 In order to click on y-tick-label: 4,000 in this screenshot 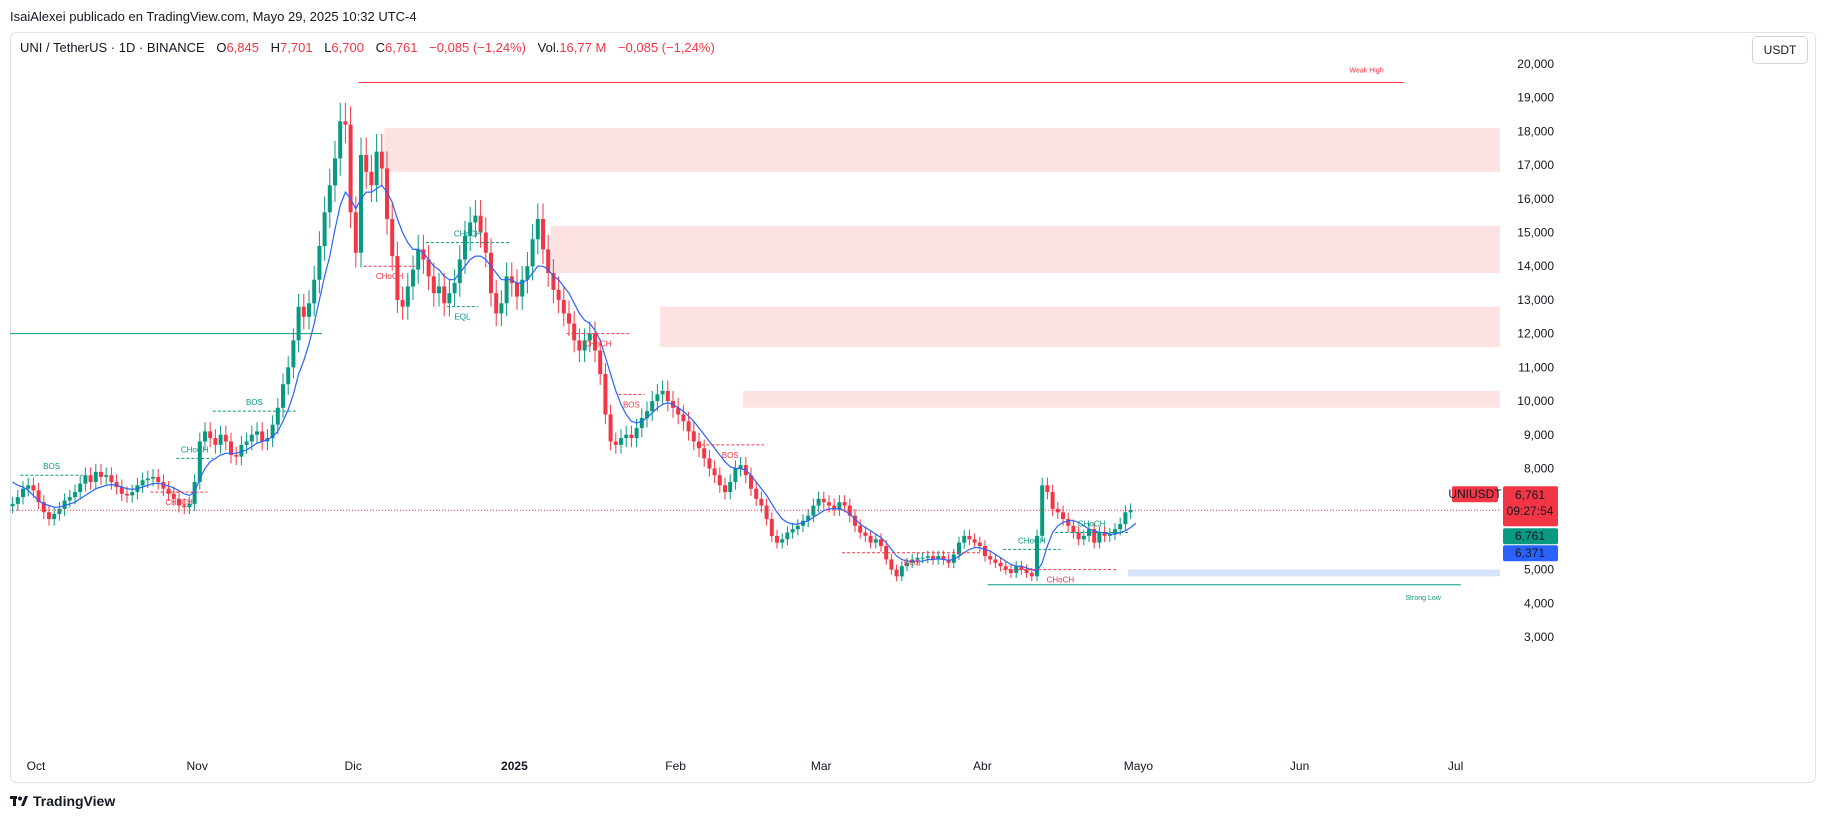, I will do `click(1539, 603)`.